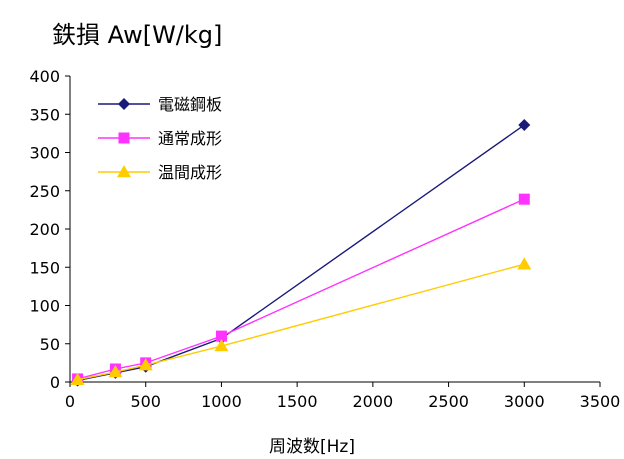  What do you see at coordinates (312, 447) in the screenshot?
I see `x-axis-label: 周波数[Hz]` at bounding box center [312, 447].